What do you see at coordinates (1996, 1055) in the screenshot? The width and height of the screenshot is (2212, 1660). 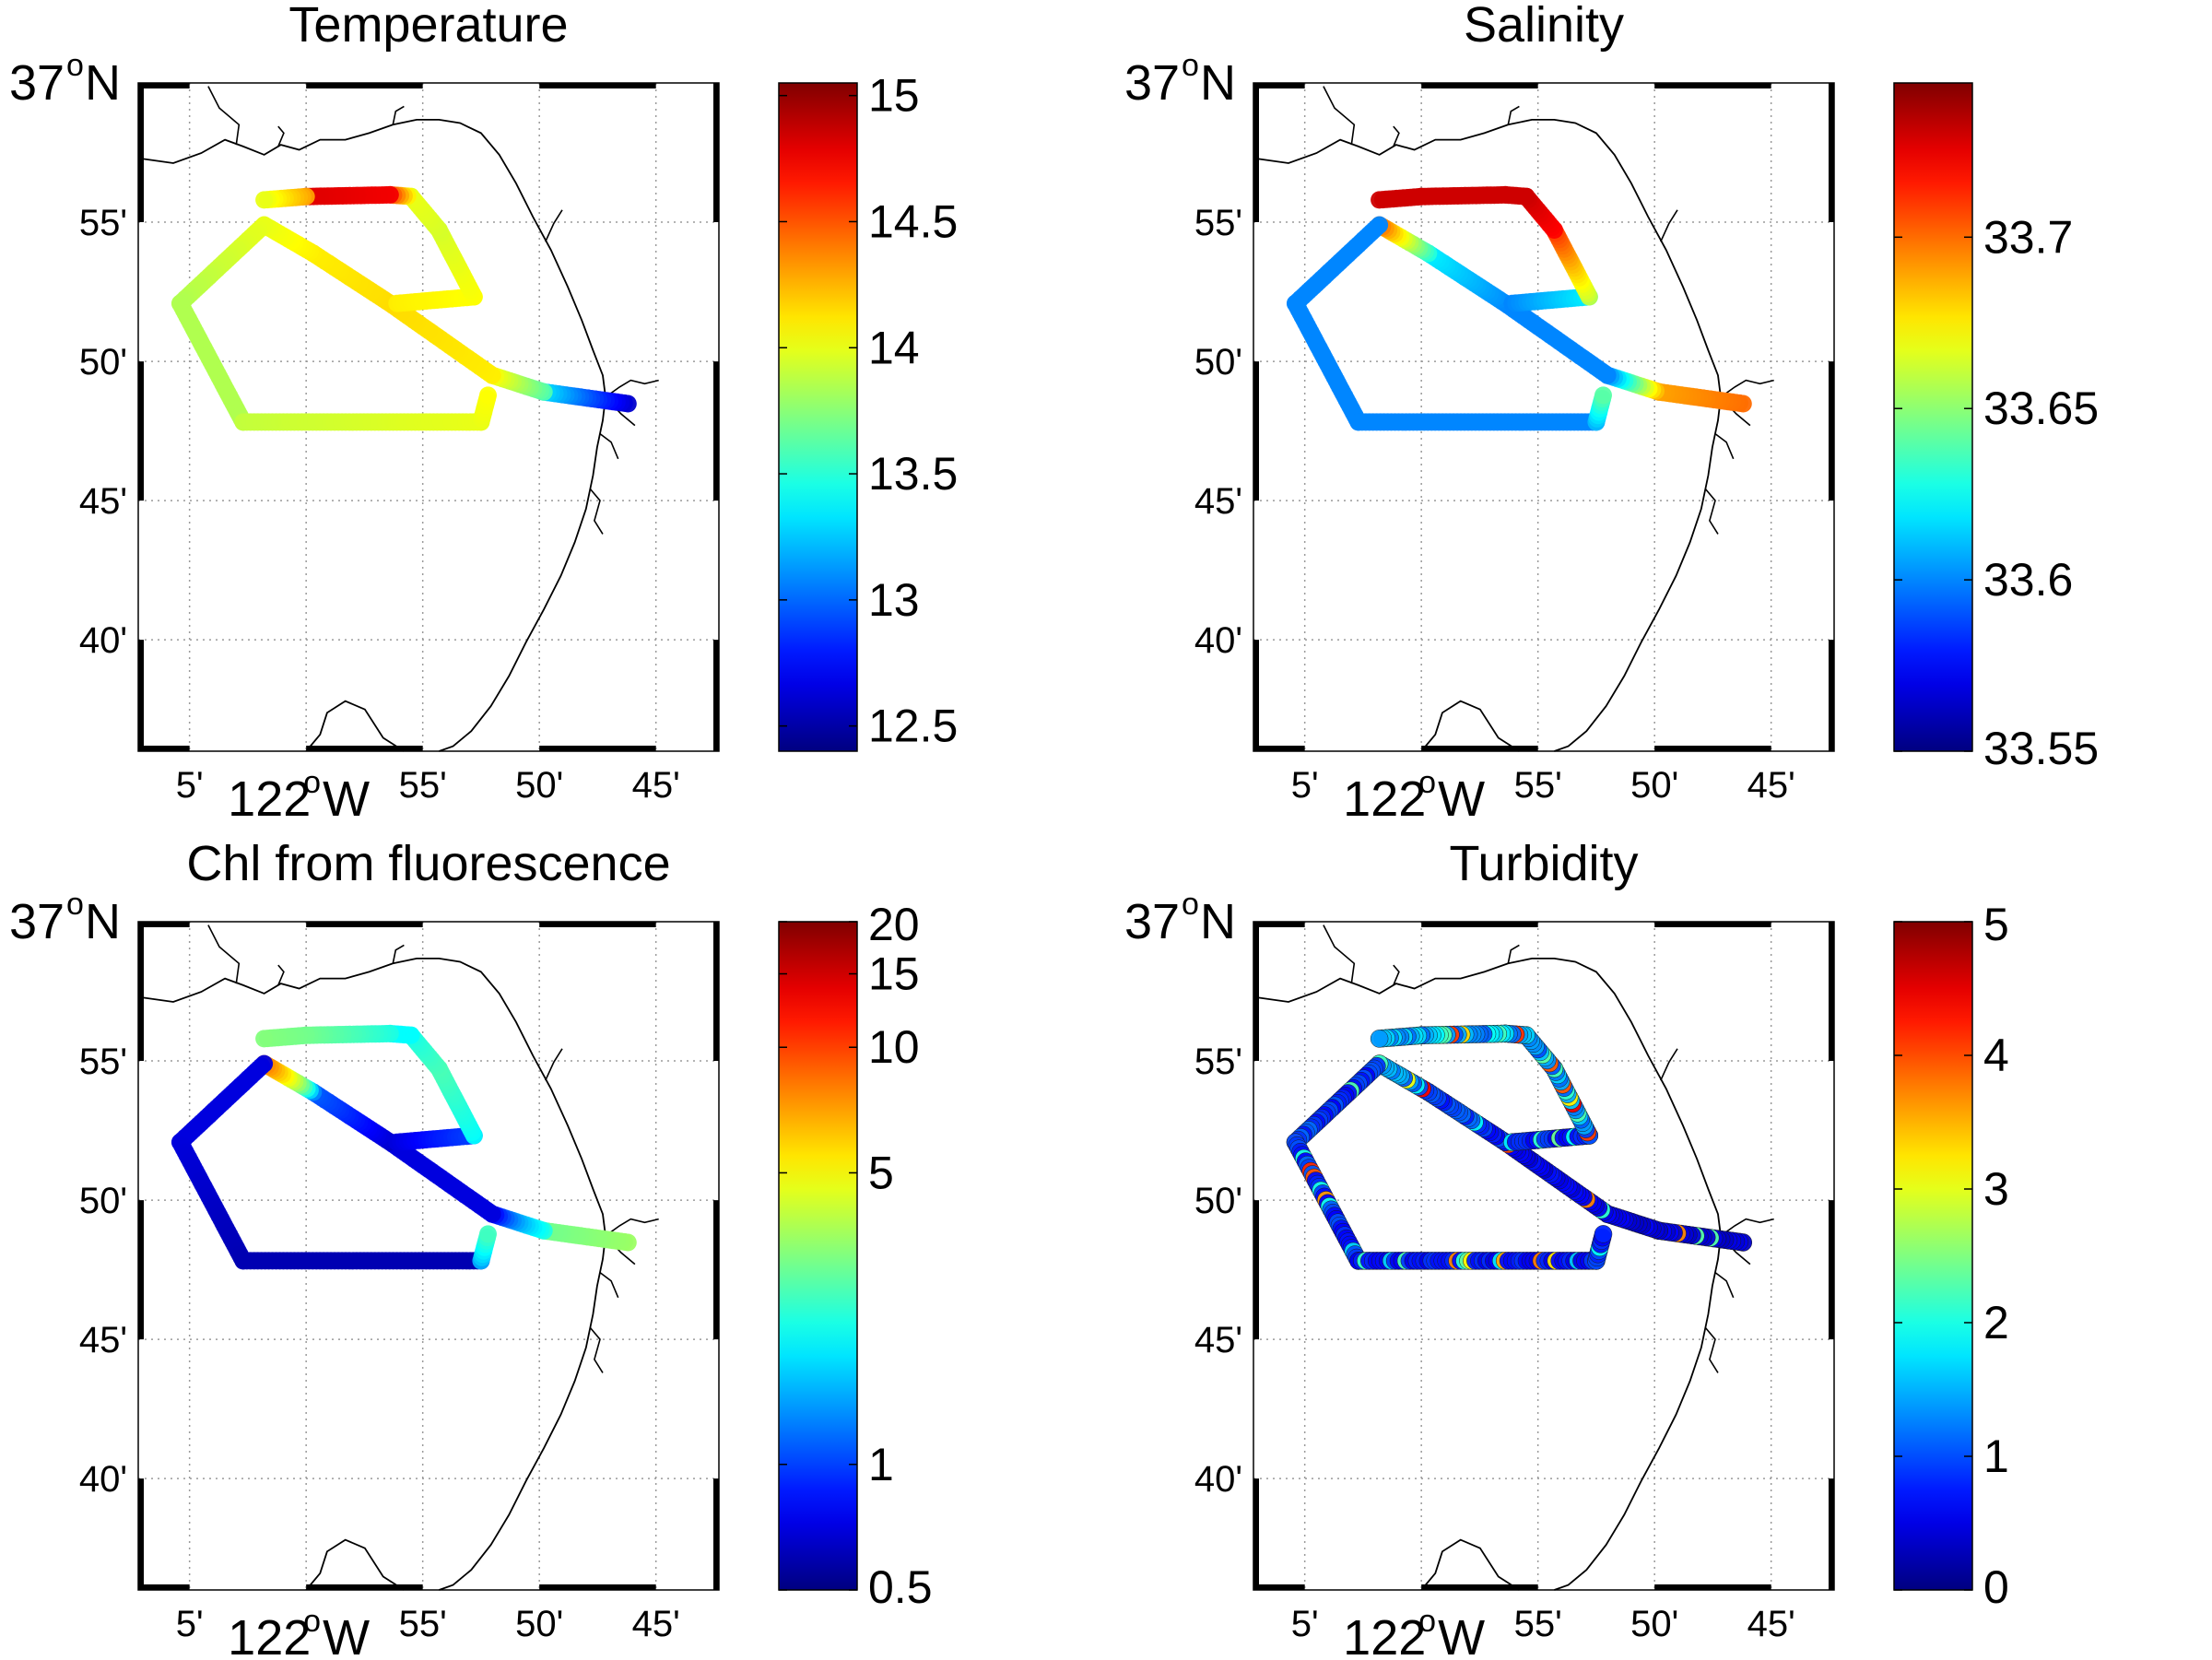 I see `colorbar-tick-label: 4` at bounding box center [1996, 1055].